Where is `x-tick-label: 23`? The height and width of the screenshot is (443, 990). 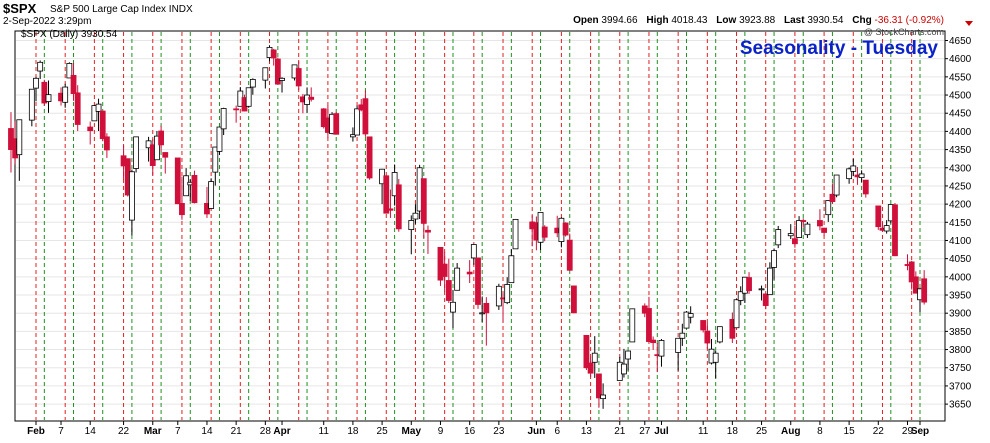 x-tick-label: 23 is located at coordinates (499, 431).